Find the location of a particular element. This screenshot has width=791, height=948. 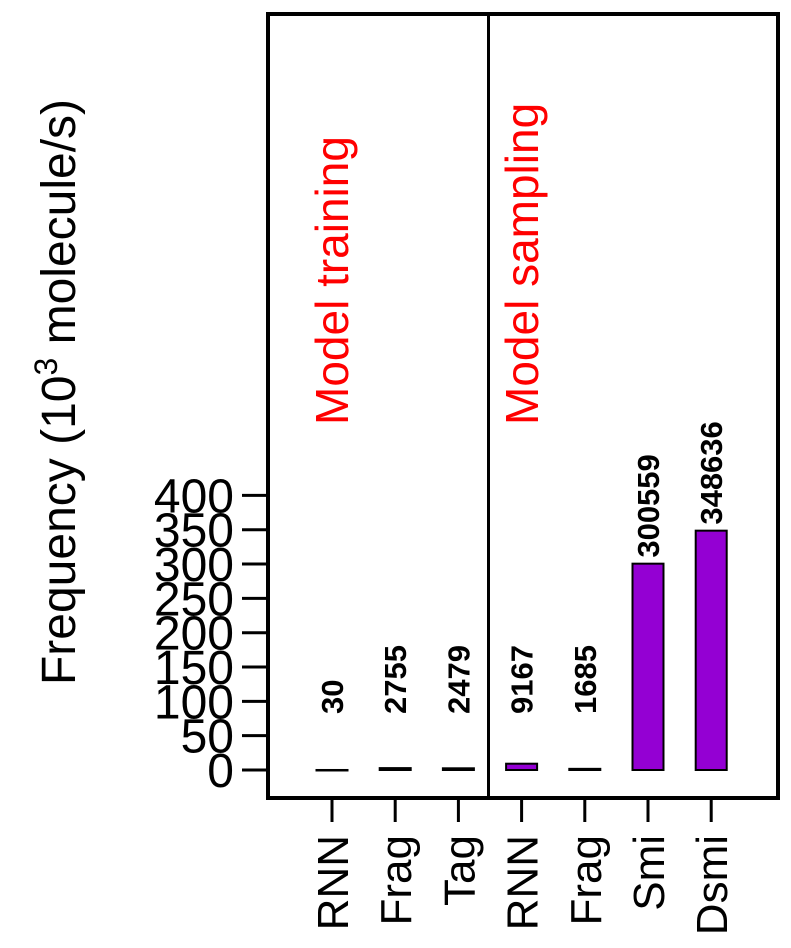

y-tick-label: 0 is located at coordinates (220, 771).